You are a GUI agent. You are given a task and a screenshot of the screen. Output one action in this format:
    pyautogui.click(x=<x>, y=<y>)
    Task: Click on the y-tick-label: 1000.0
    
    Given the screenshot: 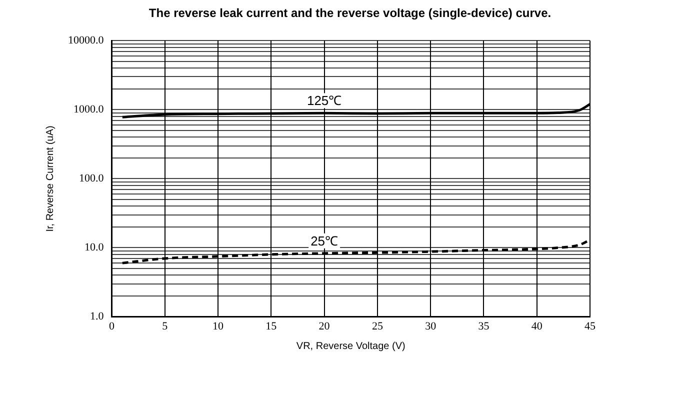 What is the action you would take?
    pyautogui.click(x=89, y=110)
    